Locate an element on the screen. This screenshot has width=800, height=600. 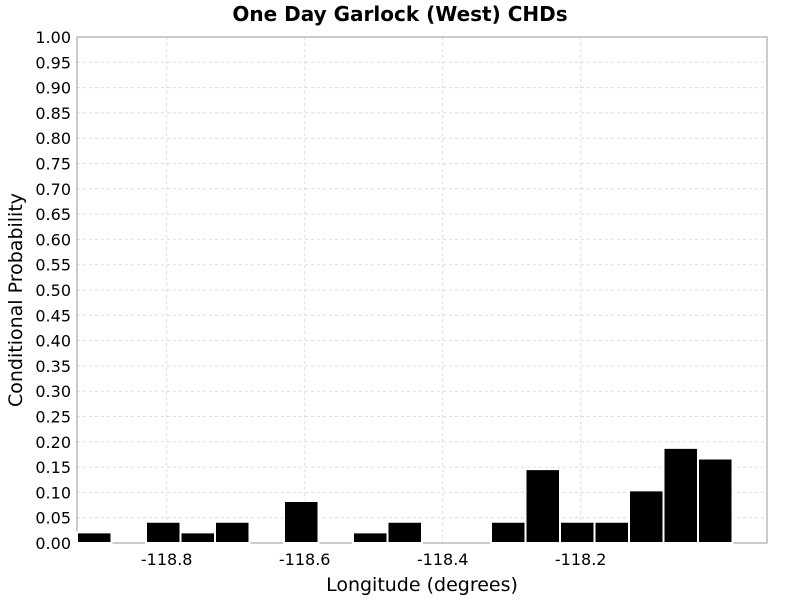
y-tick-label: 0.60 is located at coordinates (53, 239).